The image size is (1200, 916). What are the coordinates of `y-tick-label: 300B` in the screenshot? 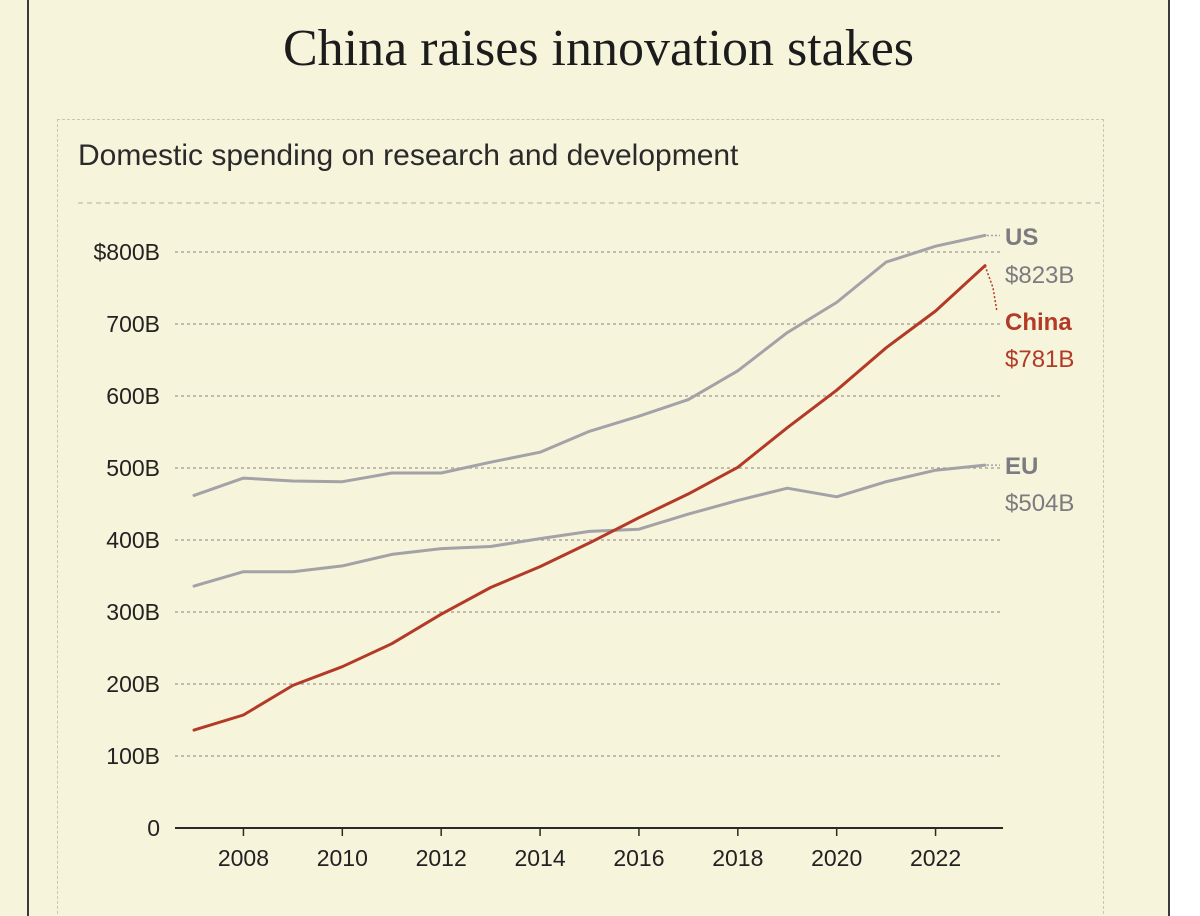 It's located at (133, 612).